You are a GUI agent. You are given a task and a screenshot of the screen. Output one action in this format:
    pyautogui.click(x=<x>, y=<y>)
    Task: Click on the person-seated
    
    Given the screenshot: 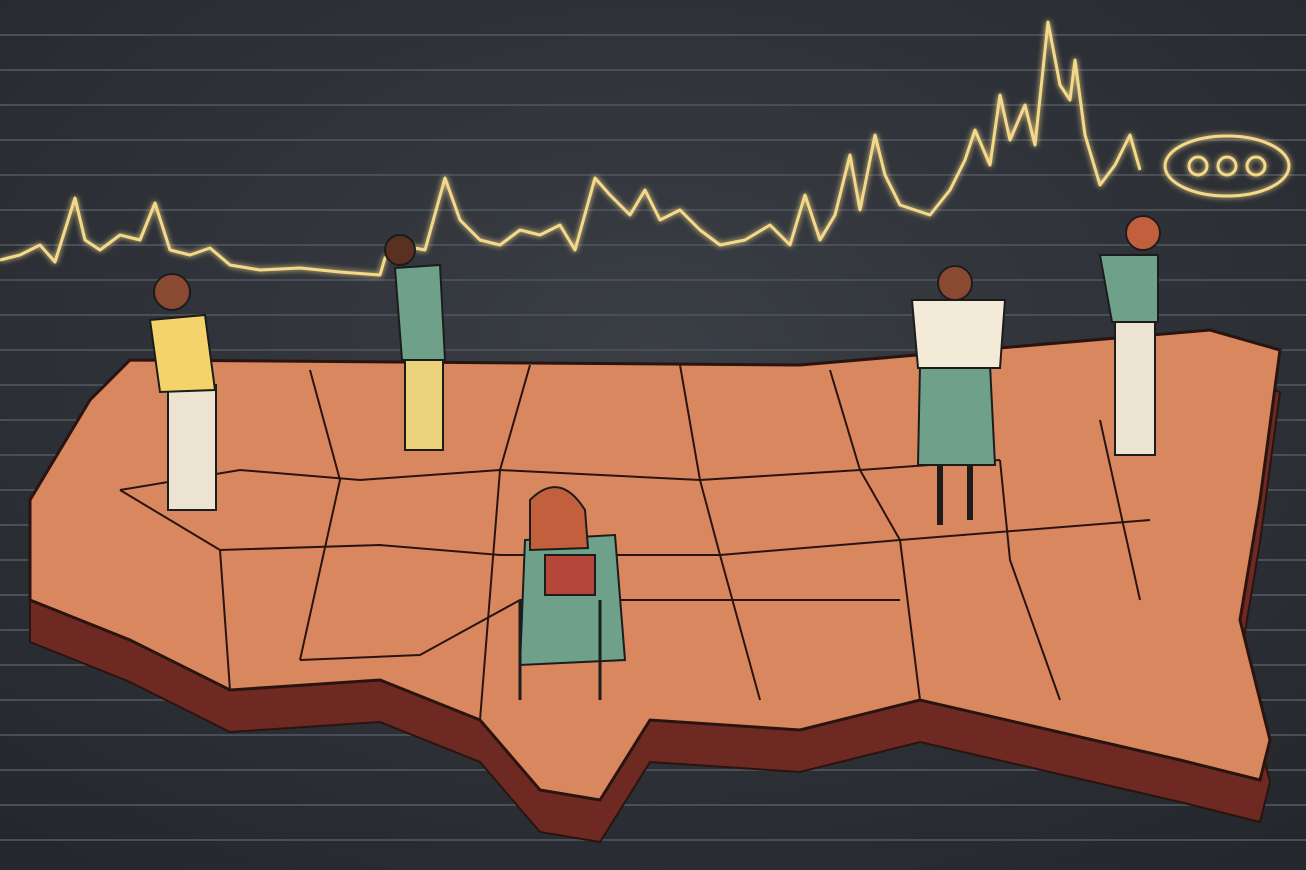 What is the action you would take?
    pyautogui.click(x=572, y=593)
    